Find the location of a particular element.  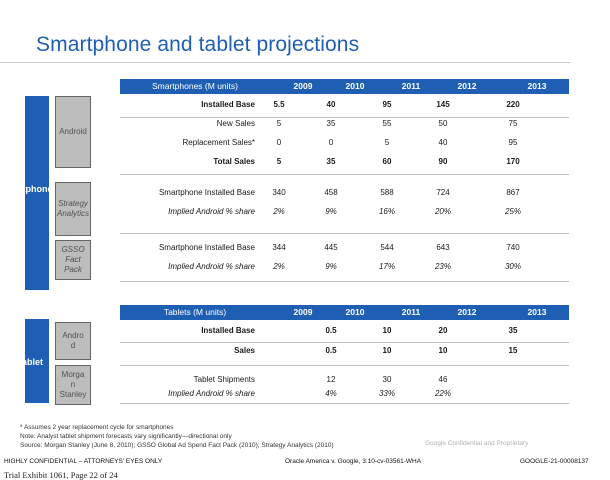

table-cell: 17% is located at coordinates (386, 266).